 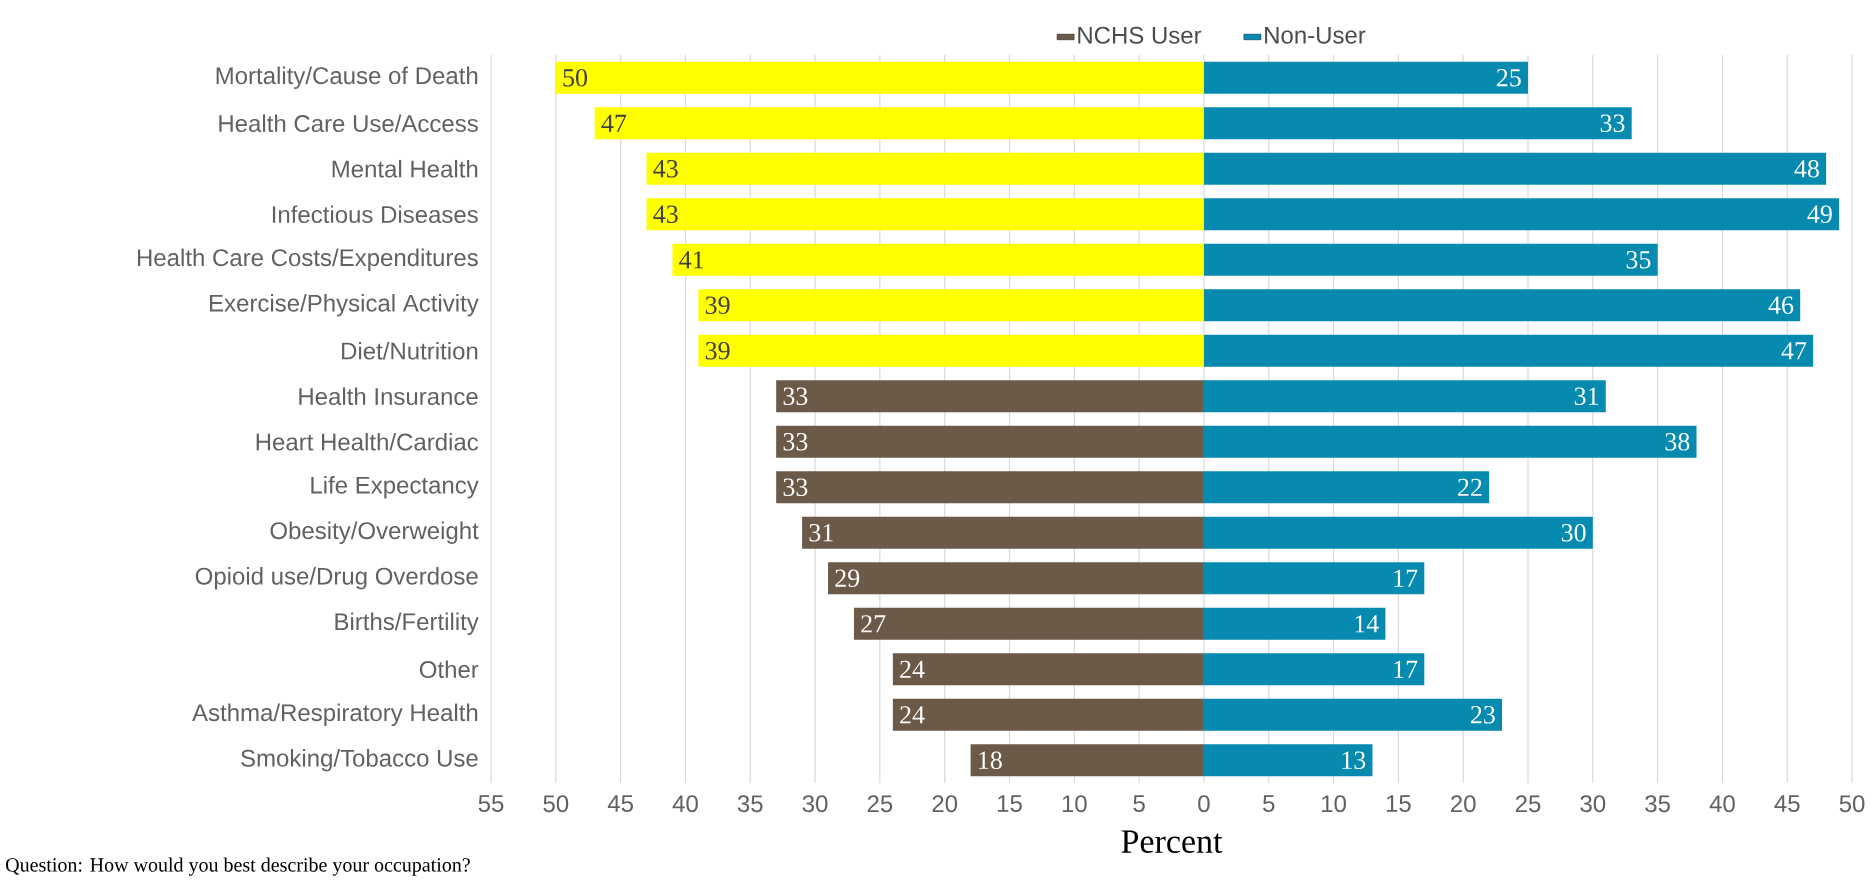 What do you see at coordinates (1315, 35) in the screenshot?
I see `legend-label: Non-User` at bounding box center [1315, 35].